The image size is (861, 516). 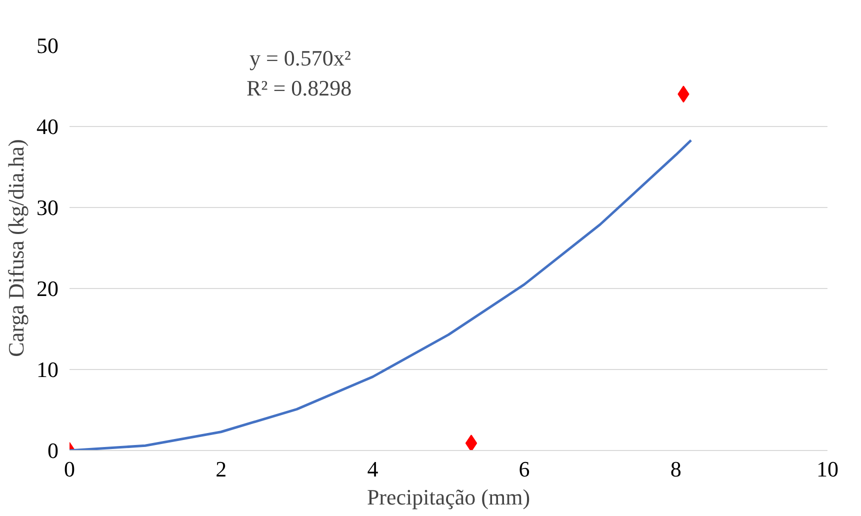 What do you see at coordinates (53, 450) in the screenshot?
I see `y-tick-label: 0` at bounding box center [53, 450].